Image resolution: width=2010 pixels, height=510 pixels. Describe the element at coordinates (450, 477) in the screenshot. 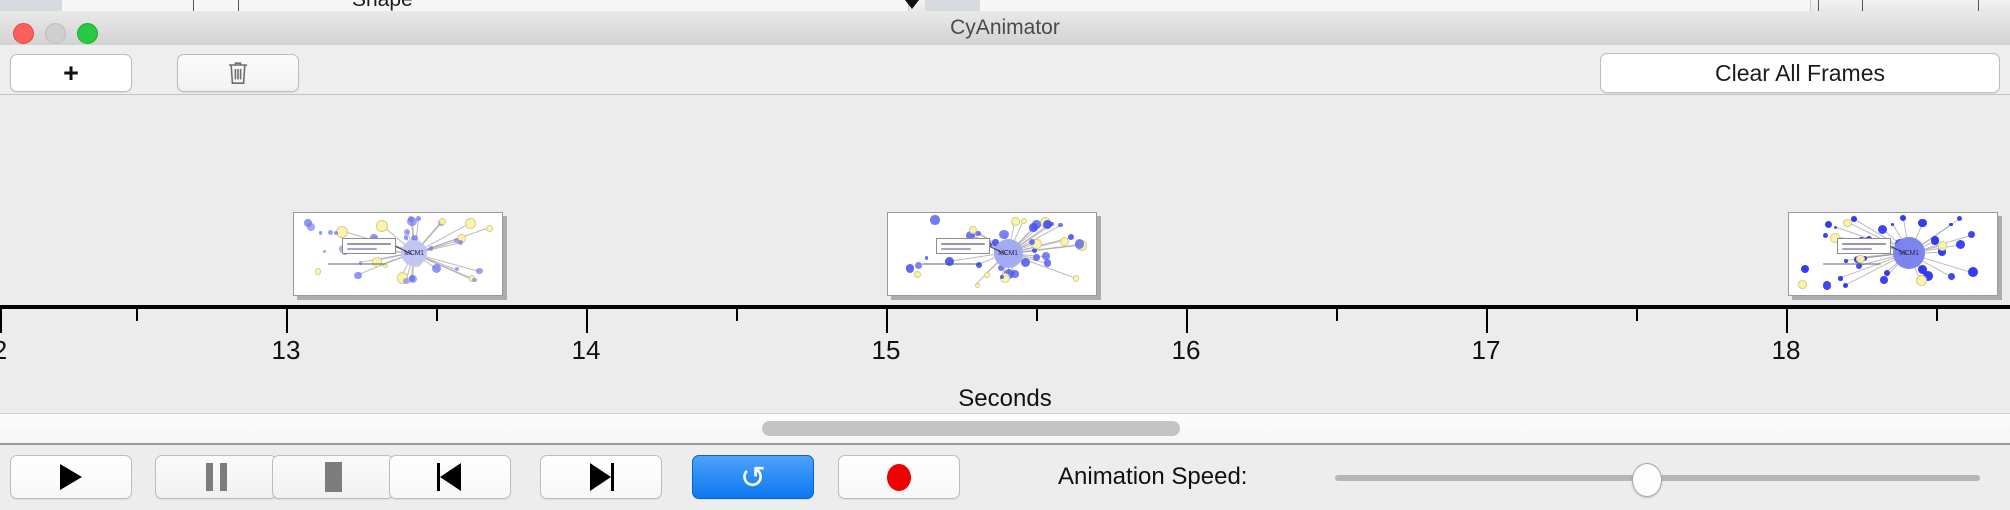

I see `skip-backward-button` at that location.